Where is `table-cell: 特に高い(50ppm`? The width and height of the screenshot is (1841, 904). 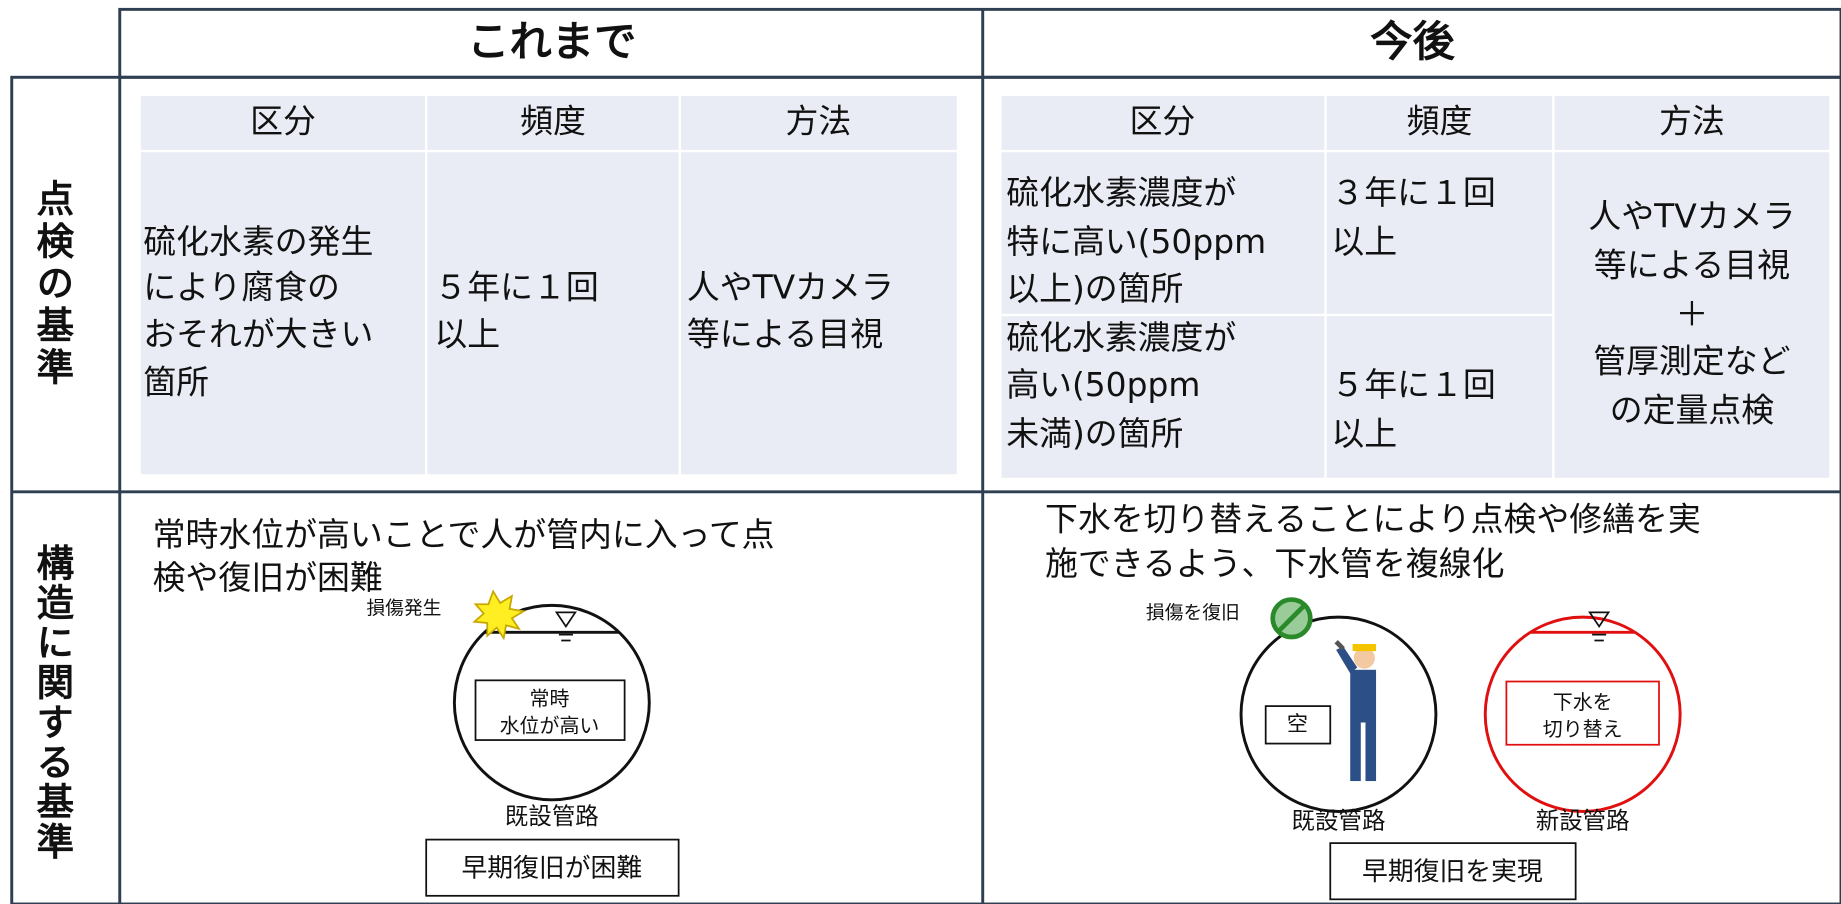 table-cell: 特に高い(50ppm is located at coordinates (1136, 242).